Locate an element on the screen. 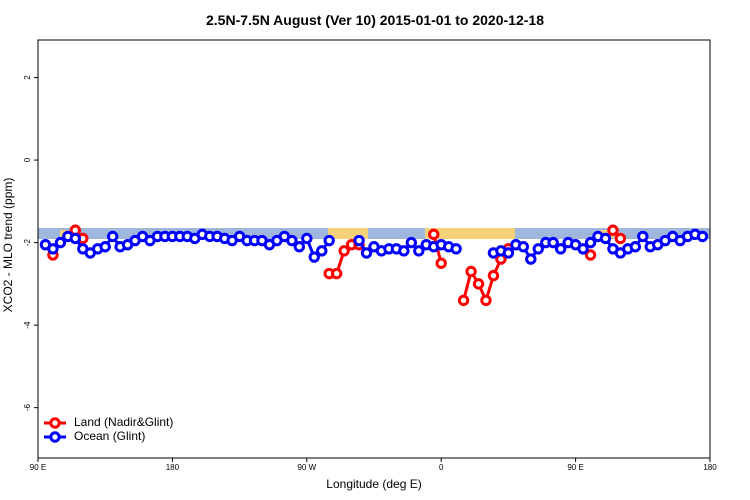 This screenshot has width=750, height=500. legend-label: Land (Nadir&Glint) is located at coordinates (123, 422).